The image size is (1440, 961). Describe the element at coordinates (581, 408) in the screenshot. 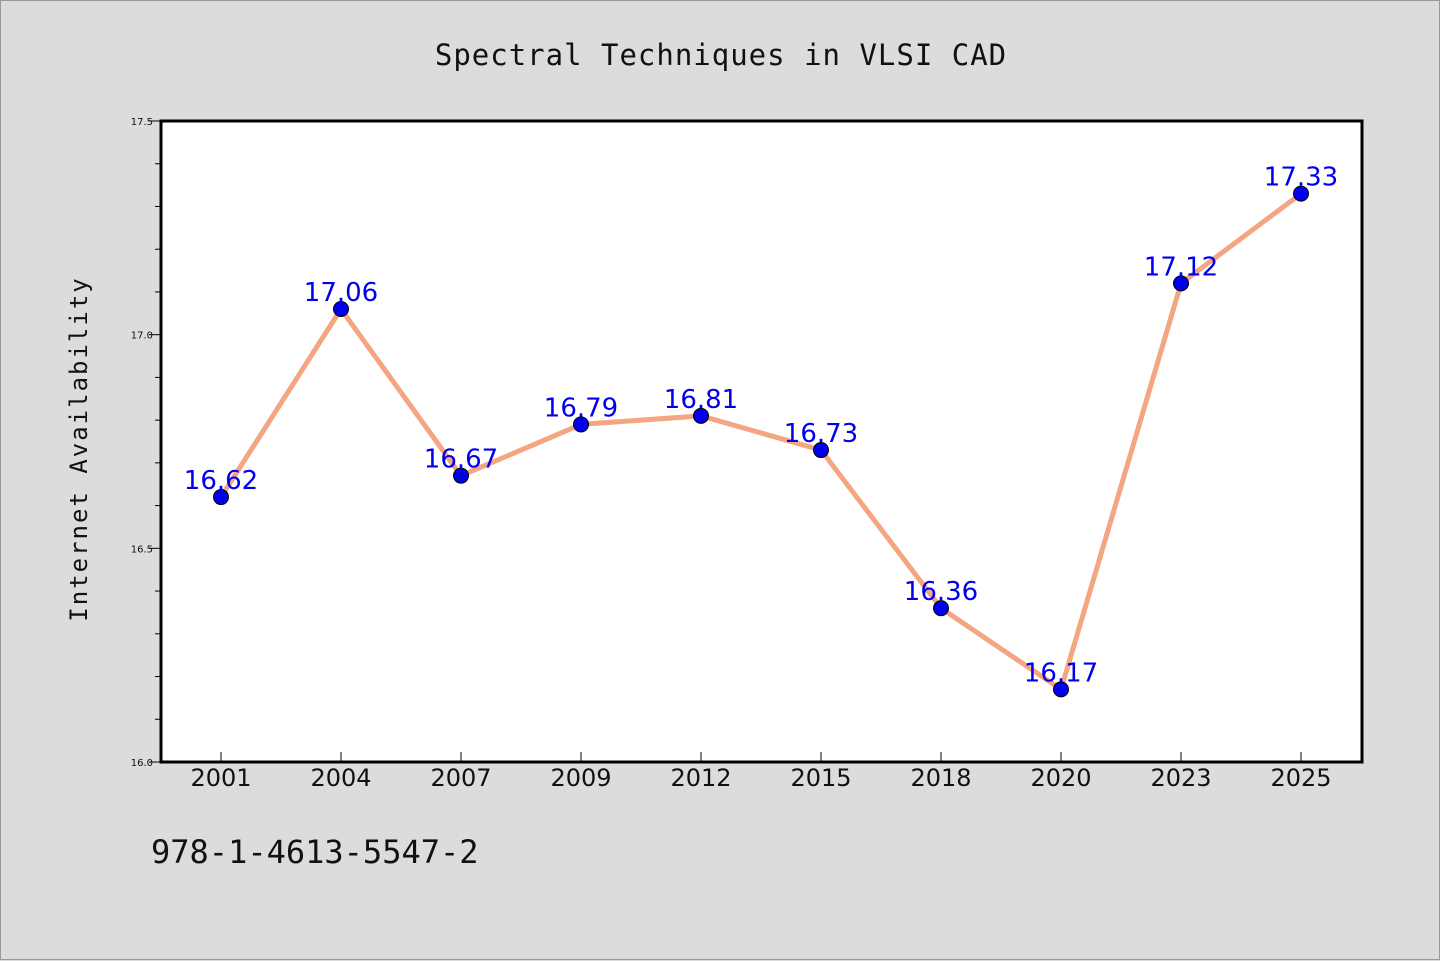

I see `data-label: 16.79` at that location.